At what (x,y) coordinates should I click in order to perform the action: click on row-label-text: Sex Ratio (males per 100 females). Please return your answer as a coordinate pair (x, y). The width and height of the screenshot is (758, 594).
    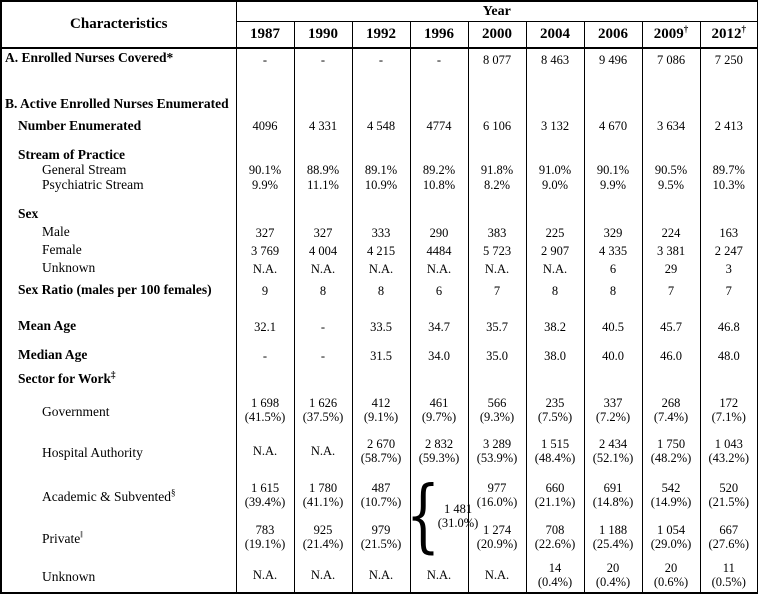
    Looking at the image, I should click on (115, 290).